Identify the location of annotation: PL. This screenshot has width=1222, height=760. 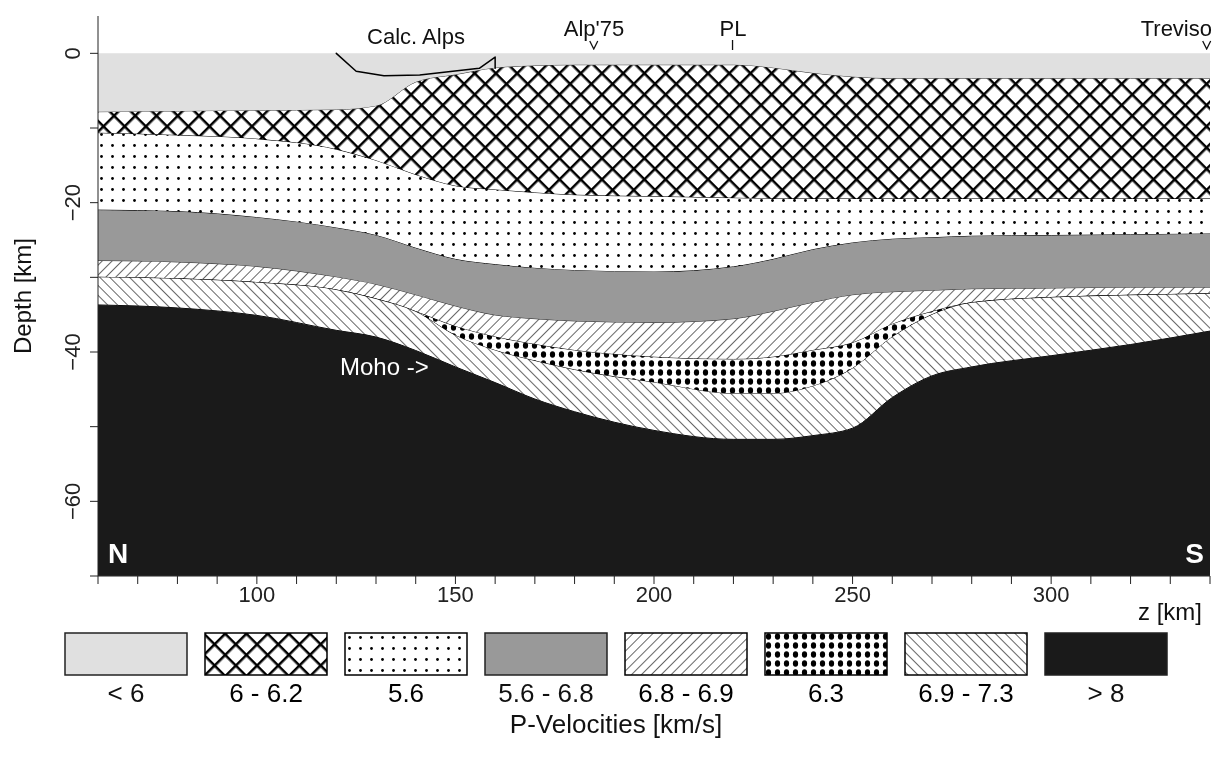
(733, 28).